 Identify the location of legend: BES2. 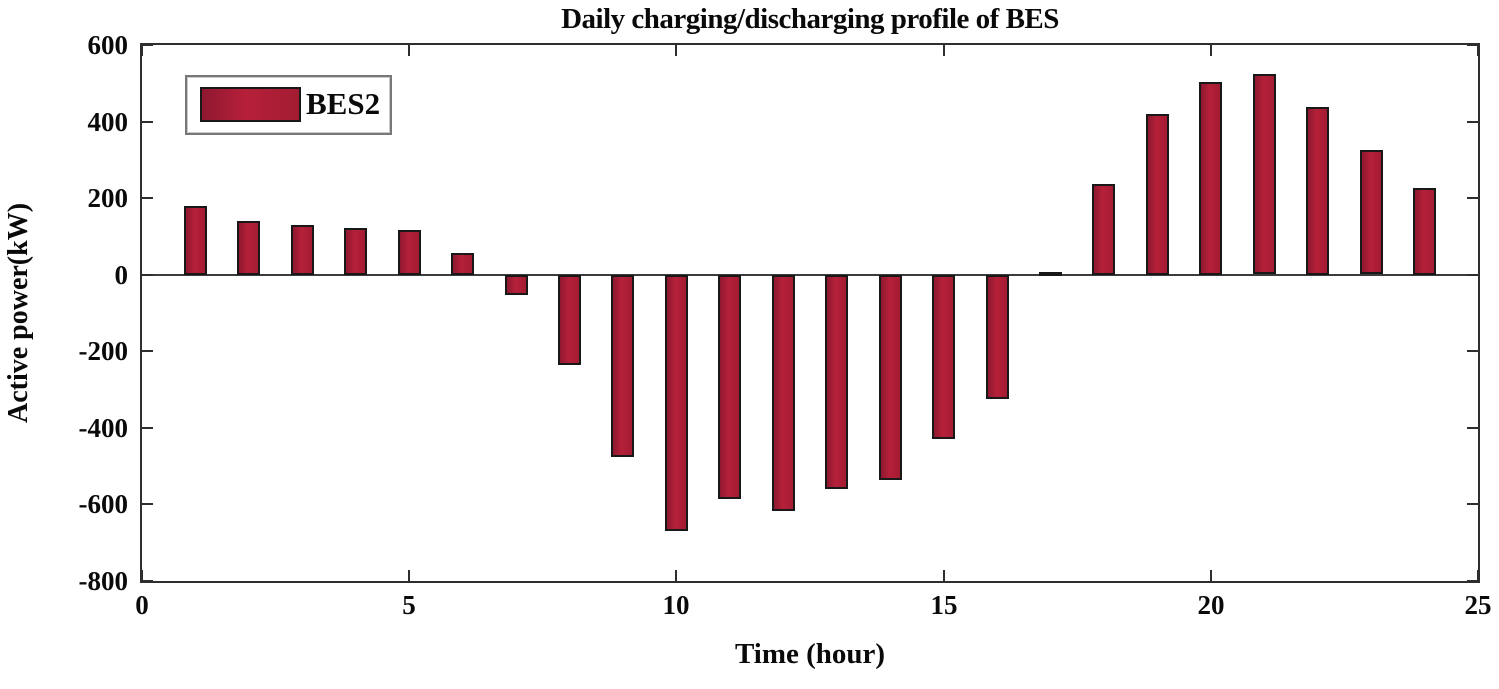
(288, 105).